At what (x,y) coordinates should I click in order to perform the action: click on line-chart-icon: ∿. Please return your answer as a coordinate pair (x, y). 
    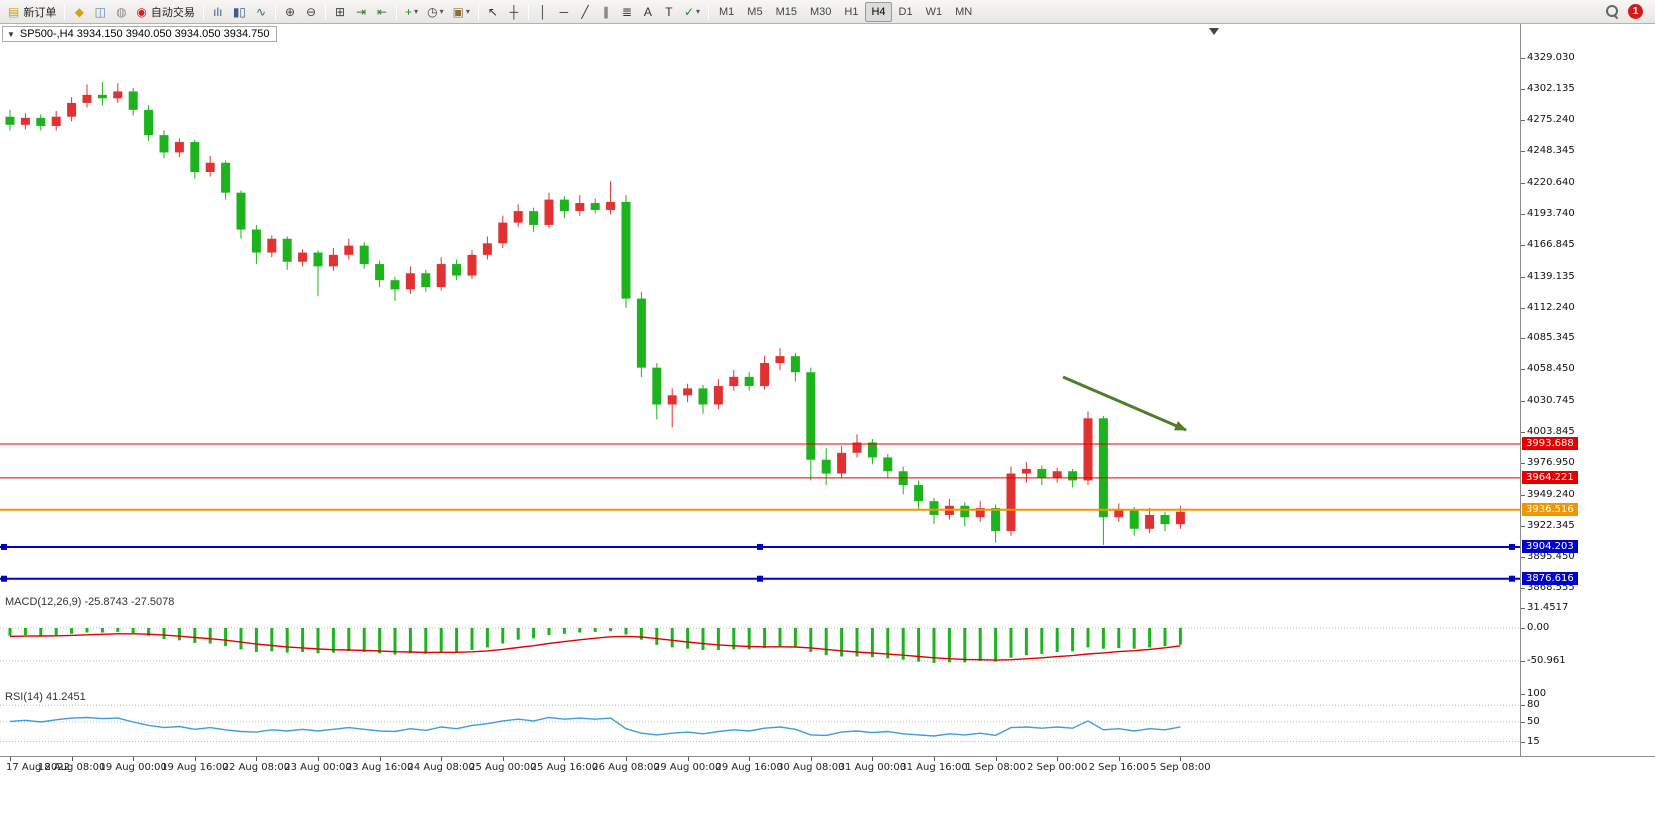
    Looking at the image, I should click on (261, 12).